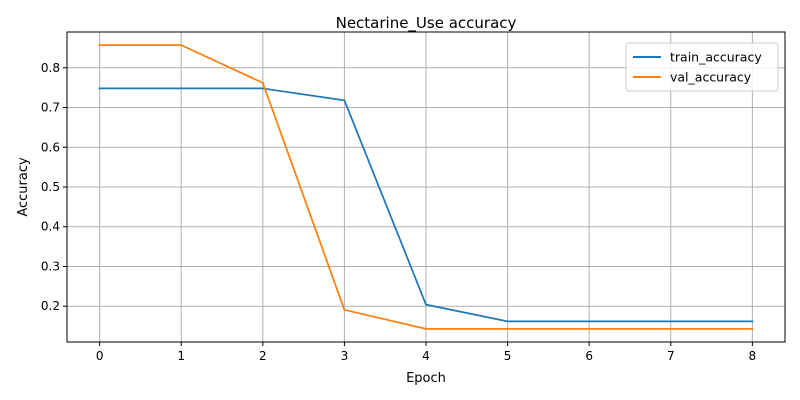 The height and width of the screenshot is (400, 800). What do you see at coordinates (50, 306) in the screenshot?
I see `y-tick-label: 0.2` at bounding box center [50, 306].